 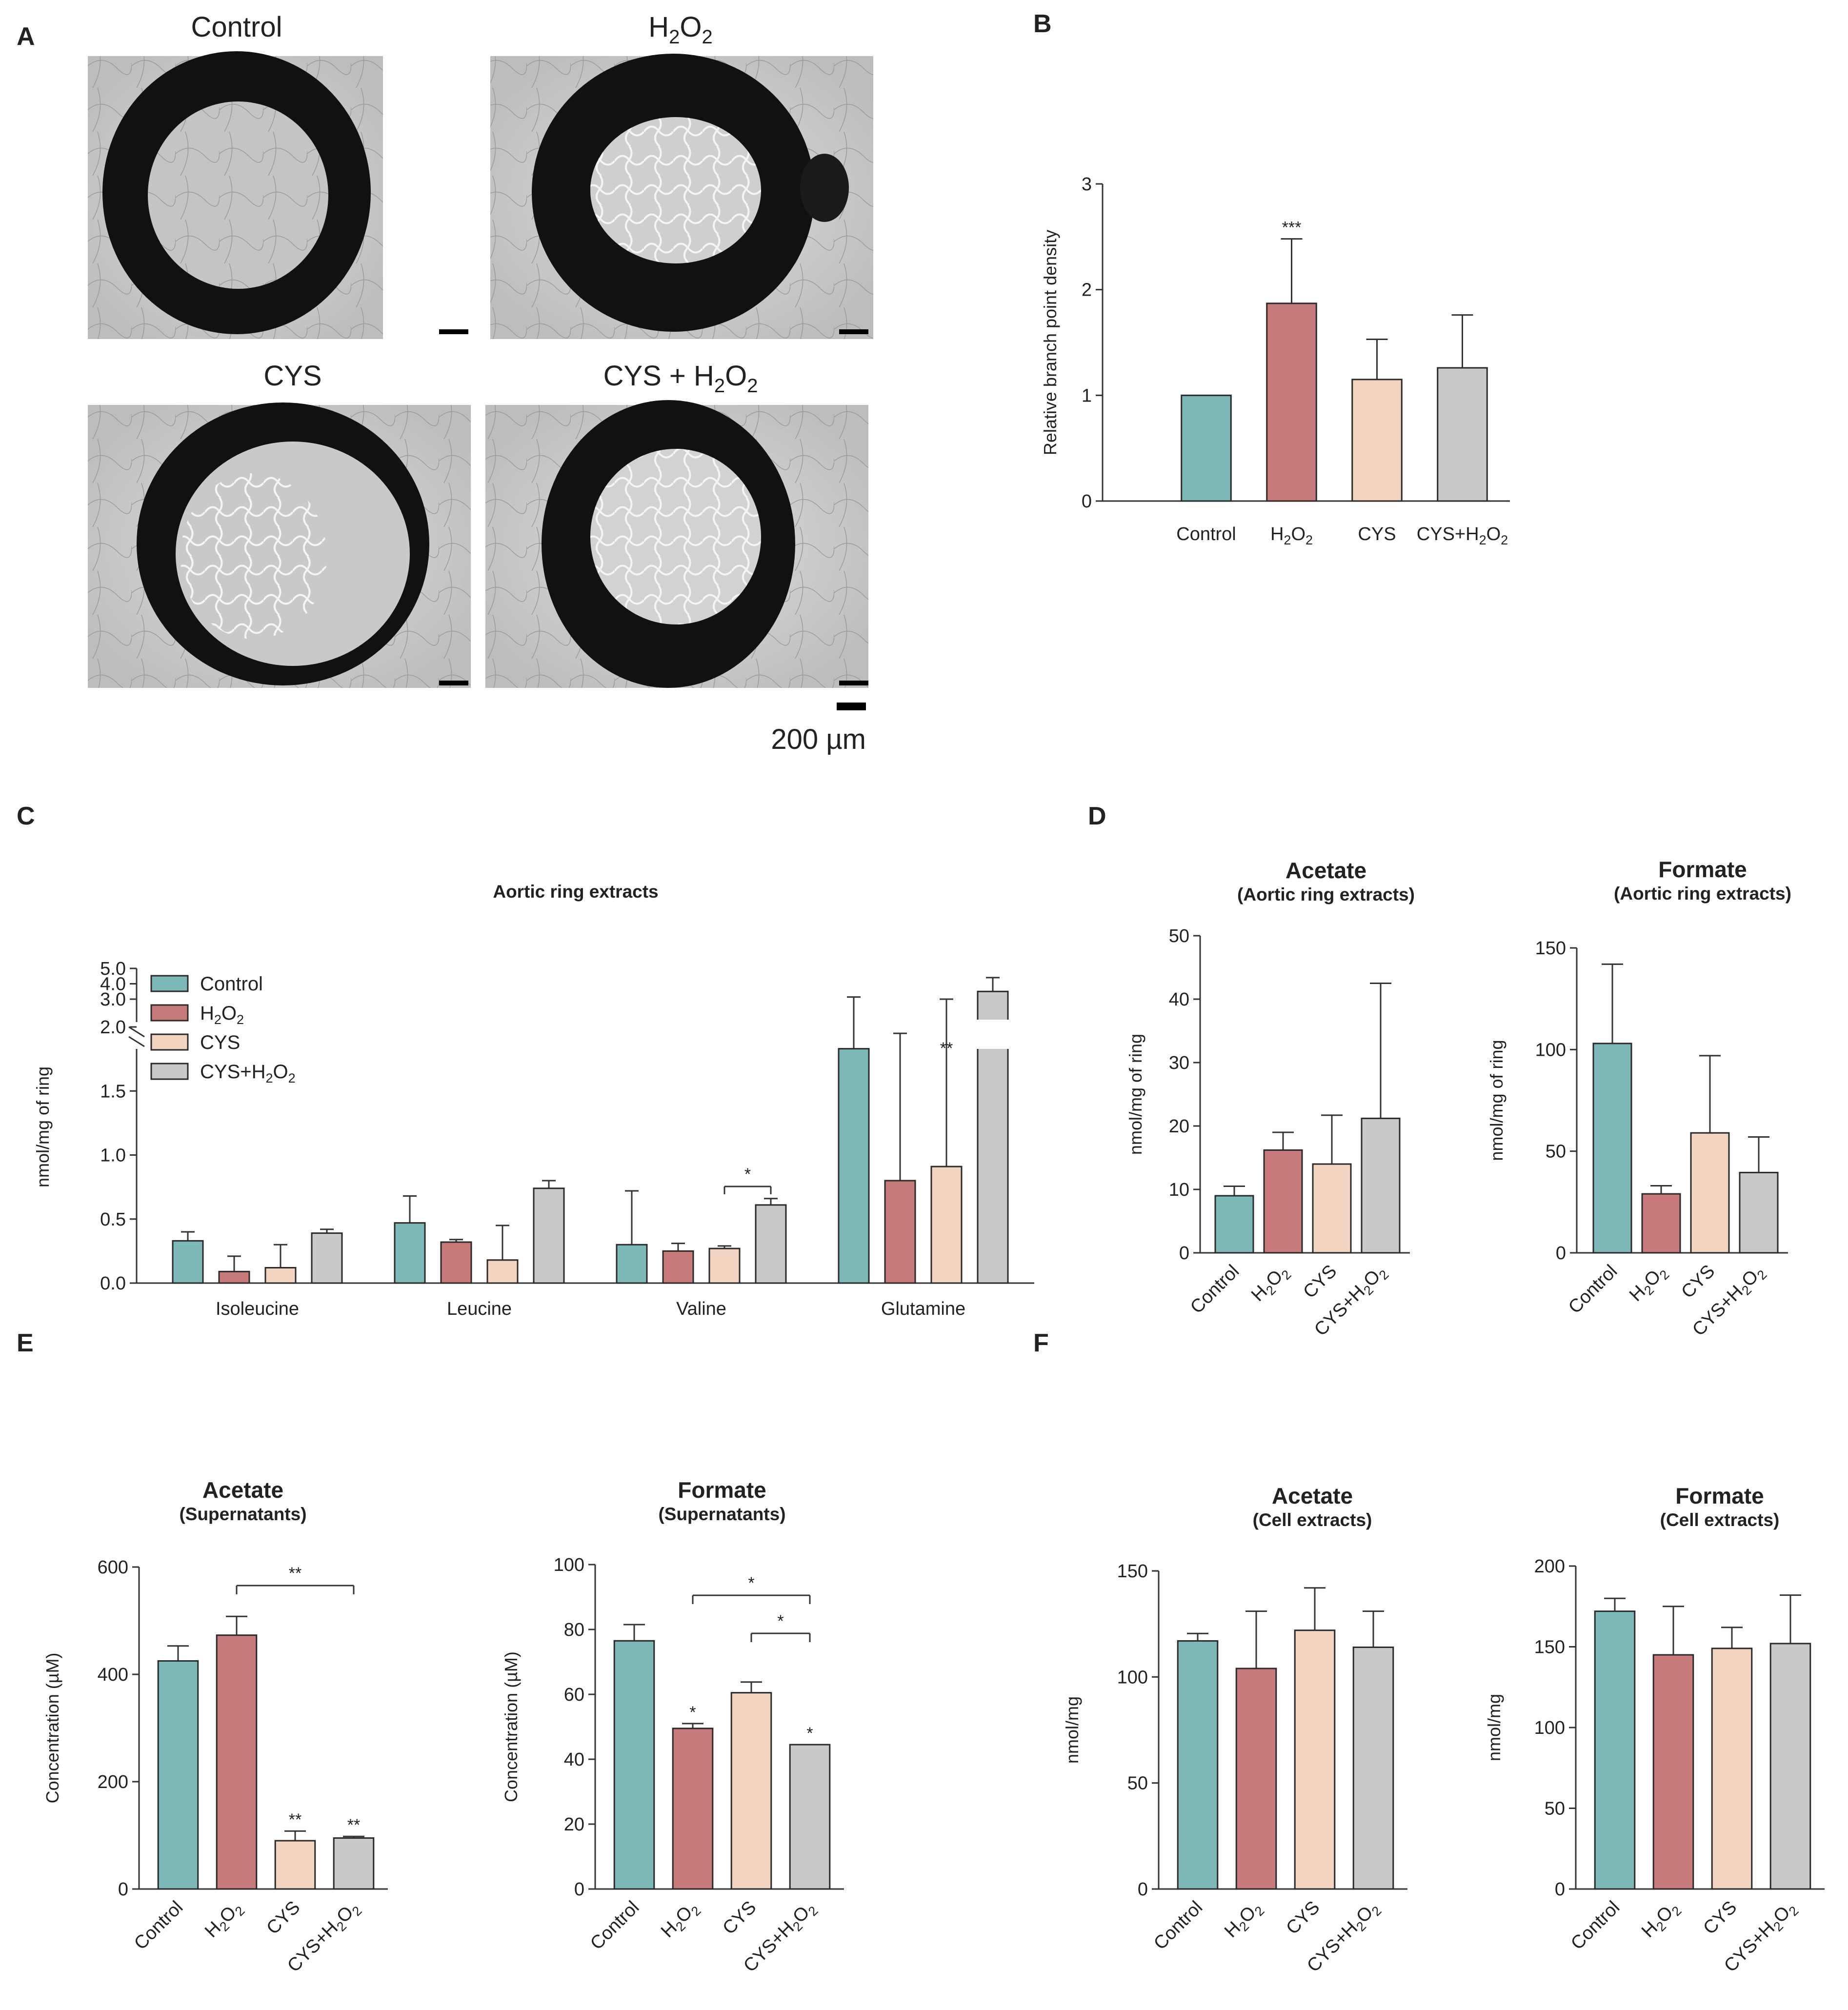 I want to click on micrograph-control, so click(x=278, y=195).